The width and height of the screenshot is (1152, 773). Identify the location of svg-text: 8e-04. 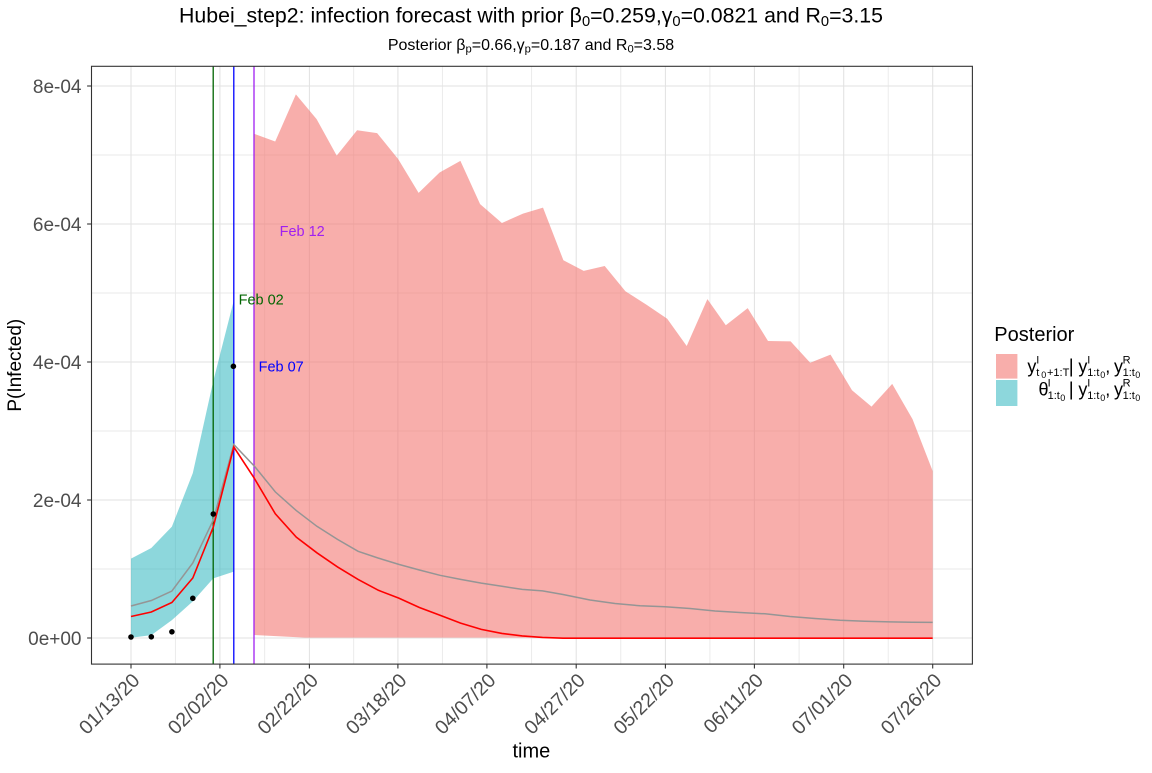
(57, 87).